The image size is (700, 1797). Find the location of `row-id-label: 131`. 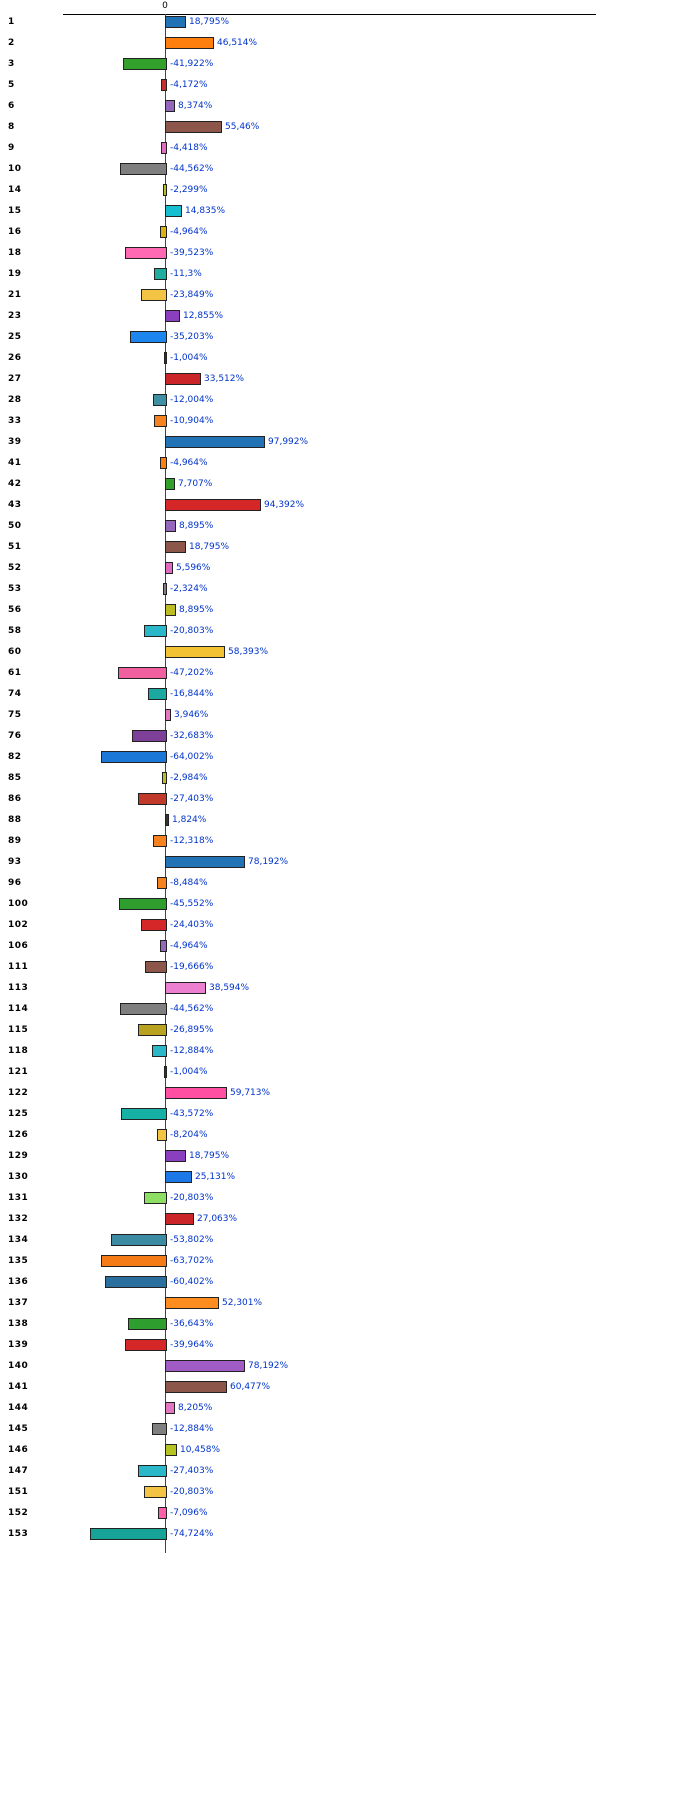

row-id-label: 131 is located at coordinates (18, 1198).